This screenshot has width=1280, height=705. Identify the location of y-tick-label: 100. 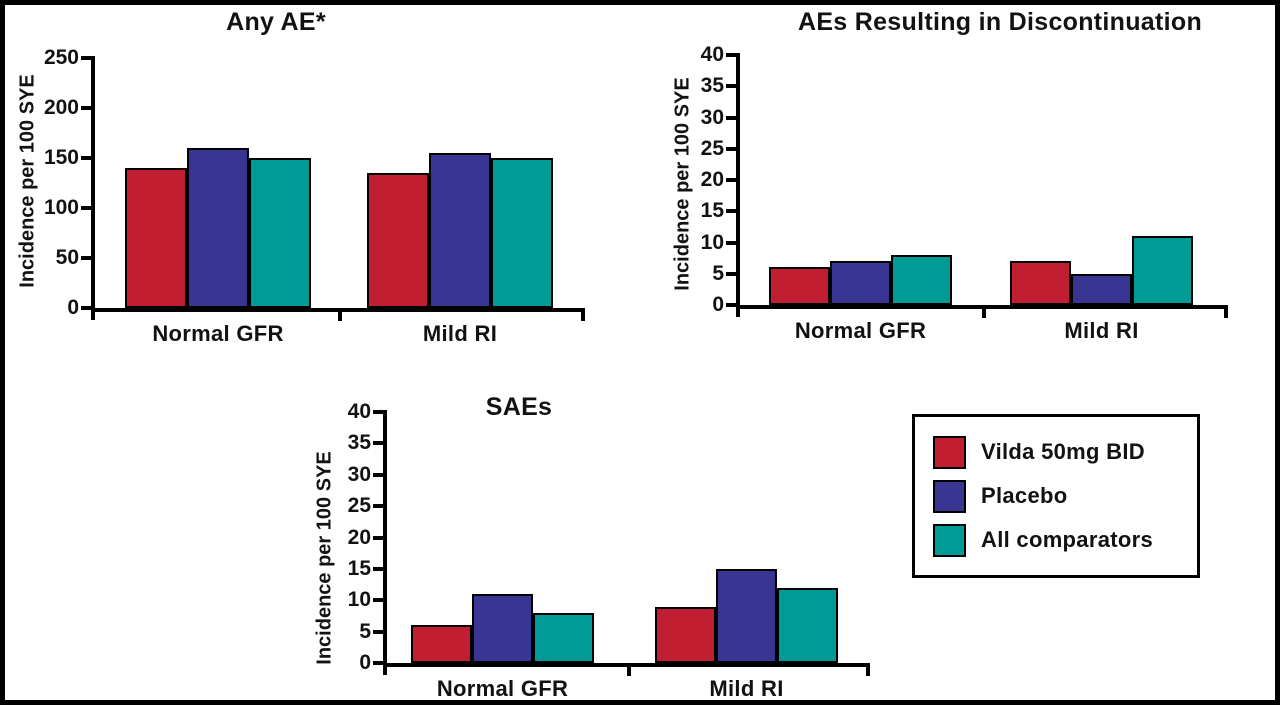
(61, 207).